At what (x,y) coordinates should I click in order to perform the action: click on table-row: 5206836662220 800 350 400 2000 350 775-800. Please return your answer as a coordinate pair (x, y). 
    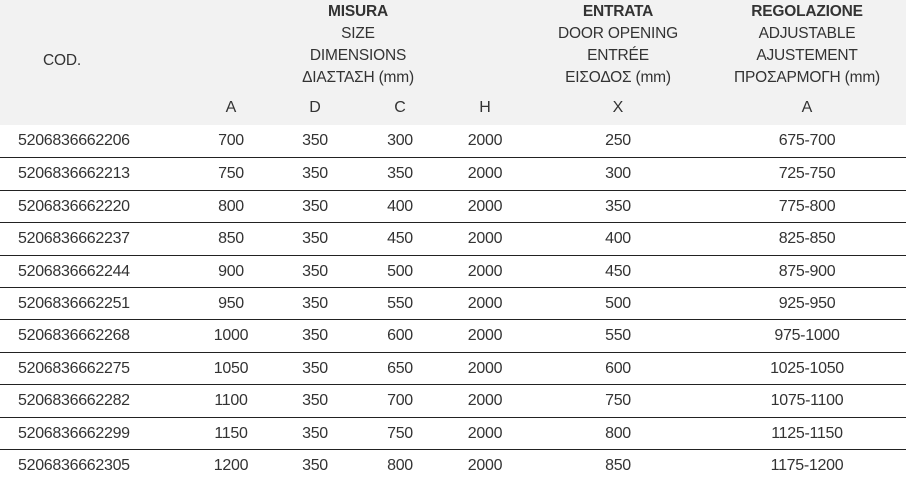
    Looking at the image, I should click on (453, 205).